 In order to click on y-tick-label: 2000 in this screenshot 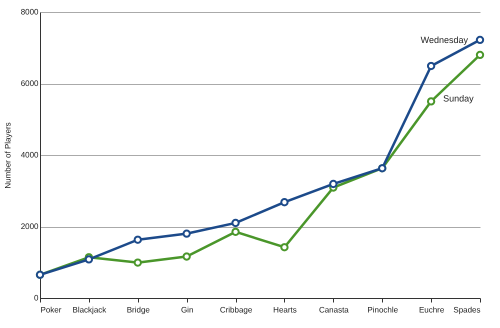, I will do `click(30, 226)`.